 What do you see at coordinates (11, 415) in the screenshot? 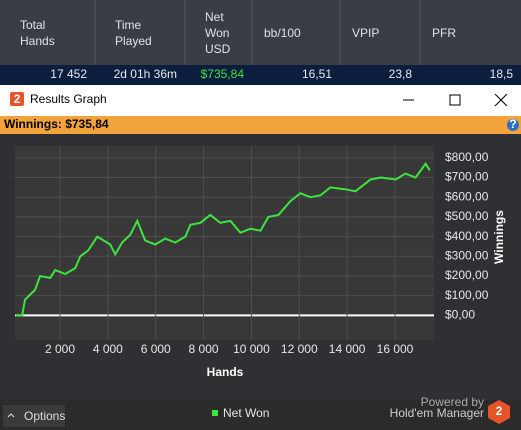
I see `options-chevron` at bounding box center [11, 415].